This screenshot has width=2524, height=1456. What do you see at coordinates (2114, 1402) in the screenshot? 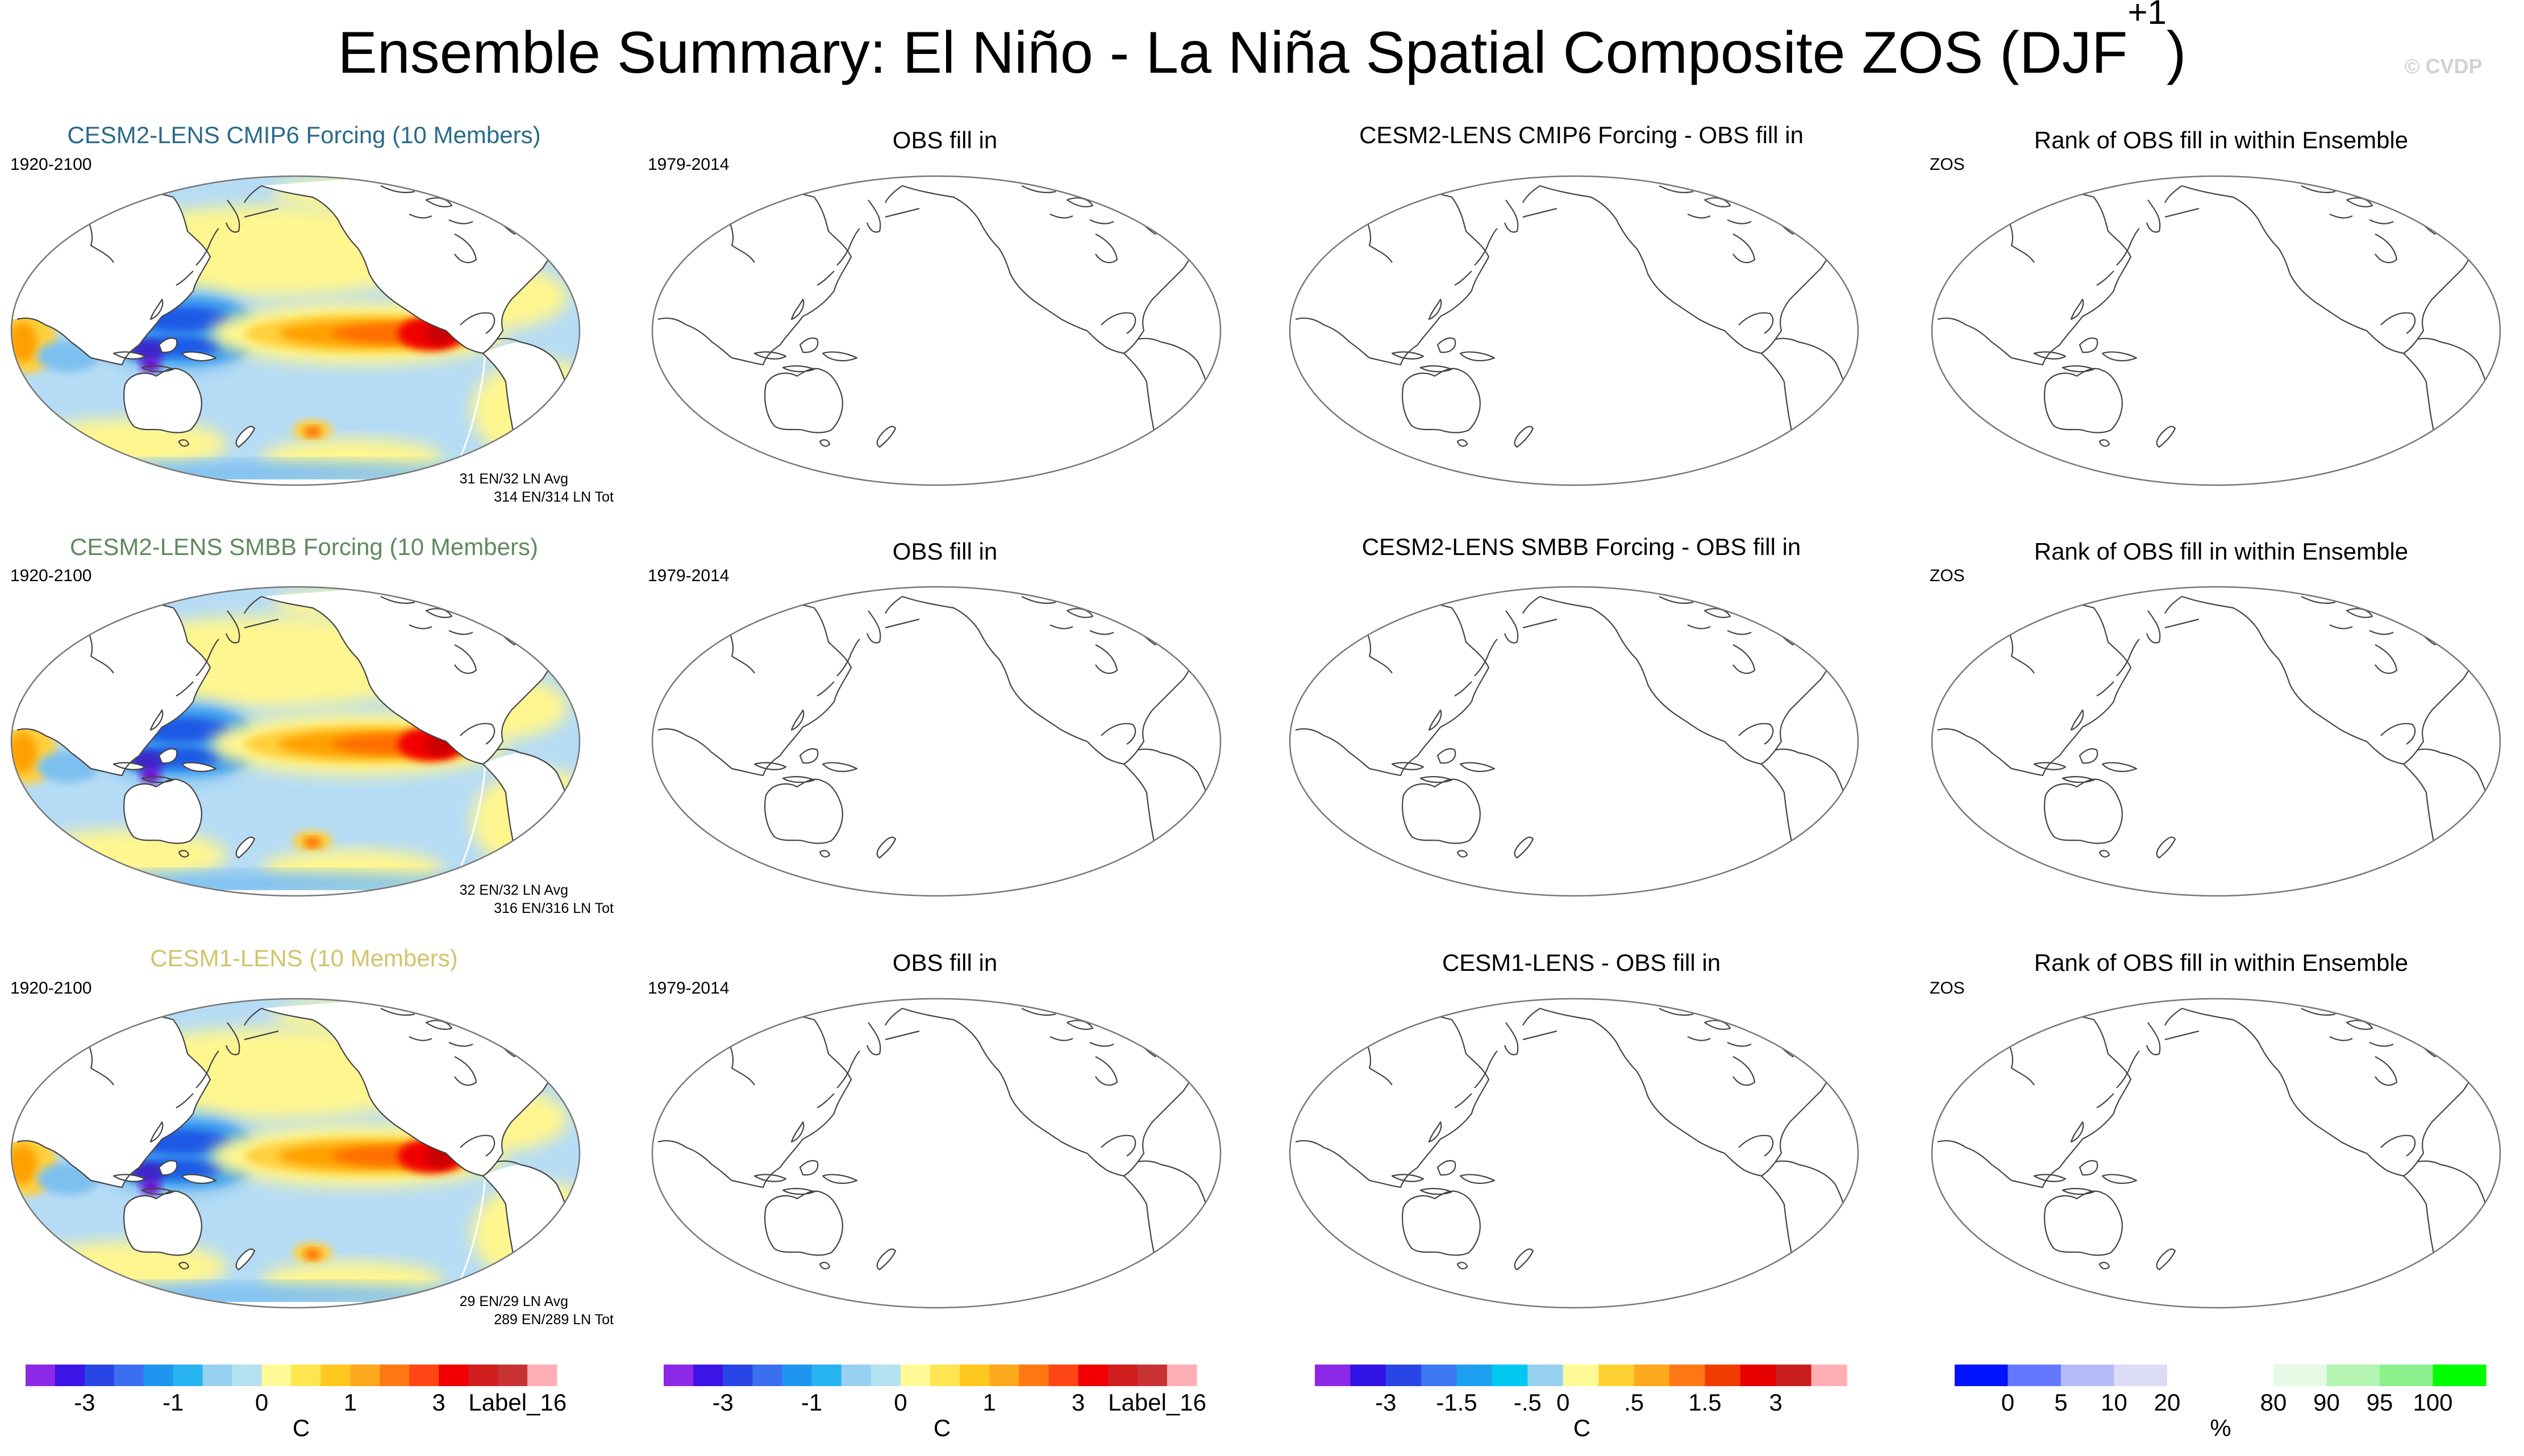
I see `colorbar-tick-label: 10` at bounding box center [2114, 1402].